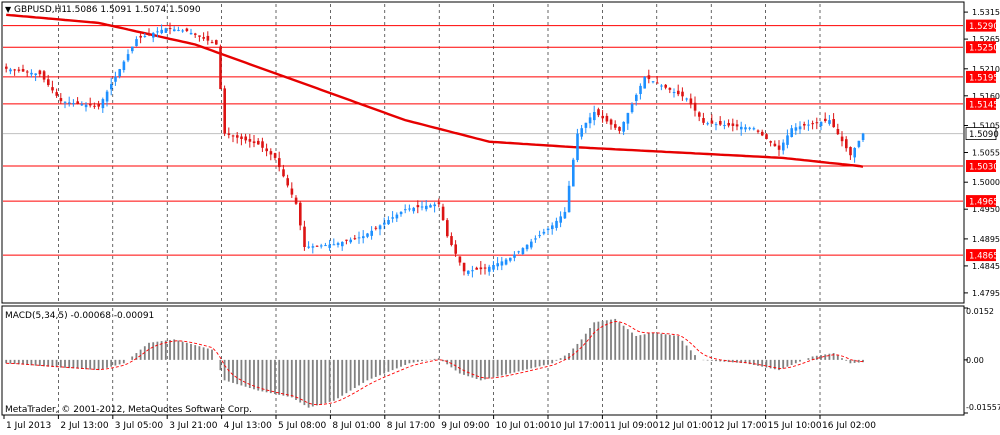 The height and width of the screenshot is (435, 1000). What do you see at coordinates (139, 426) in the screenshot?
I see `x-tick-label: 3 Jul 05:00` at bounding box center [139, 426].